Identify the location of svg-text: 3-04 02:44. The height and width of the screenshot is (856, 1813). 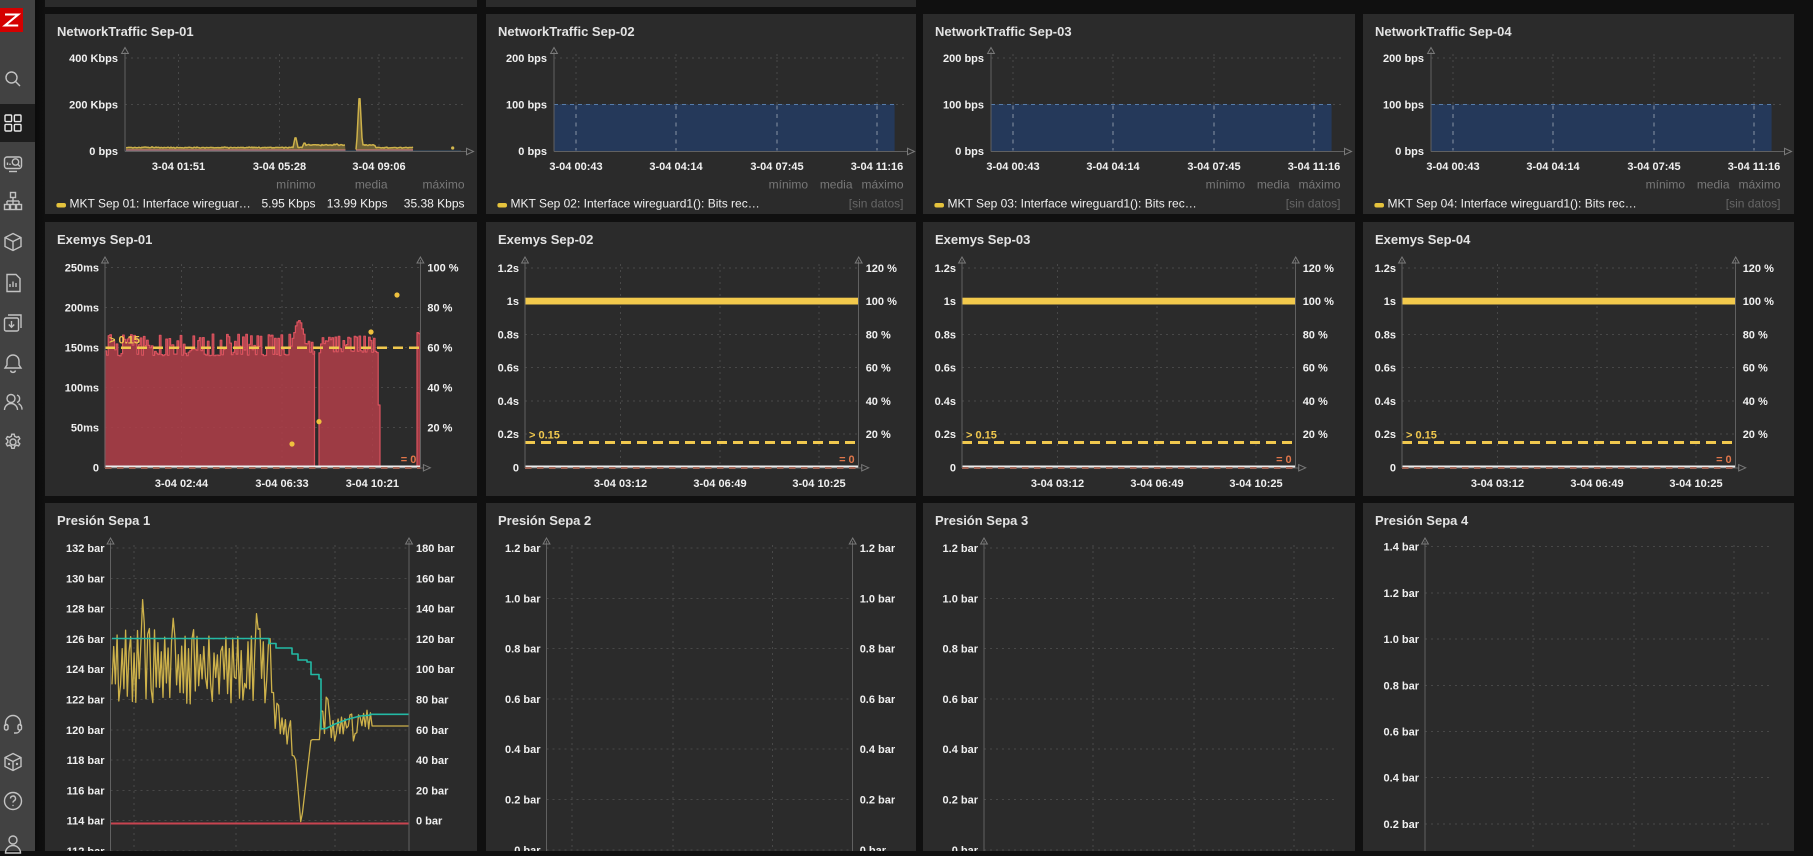
(182, 484).